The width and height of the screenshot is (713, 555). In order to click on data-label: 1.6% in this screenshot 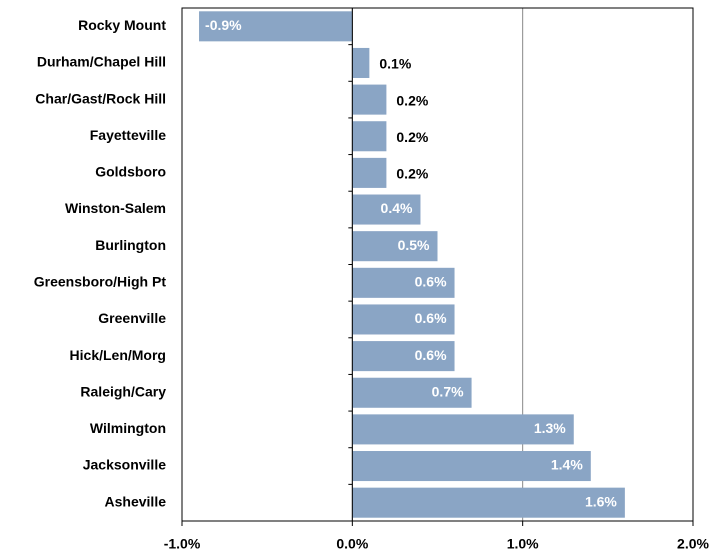, I will do `click(601, 501)`.